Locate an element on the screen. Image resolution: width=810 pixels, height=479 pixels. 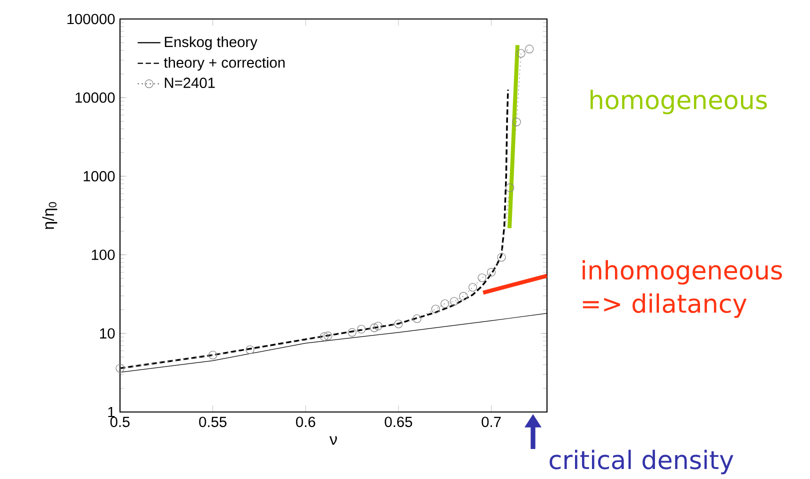
legend-label: N=2401 is located at coordinates (189, 83).